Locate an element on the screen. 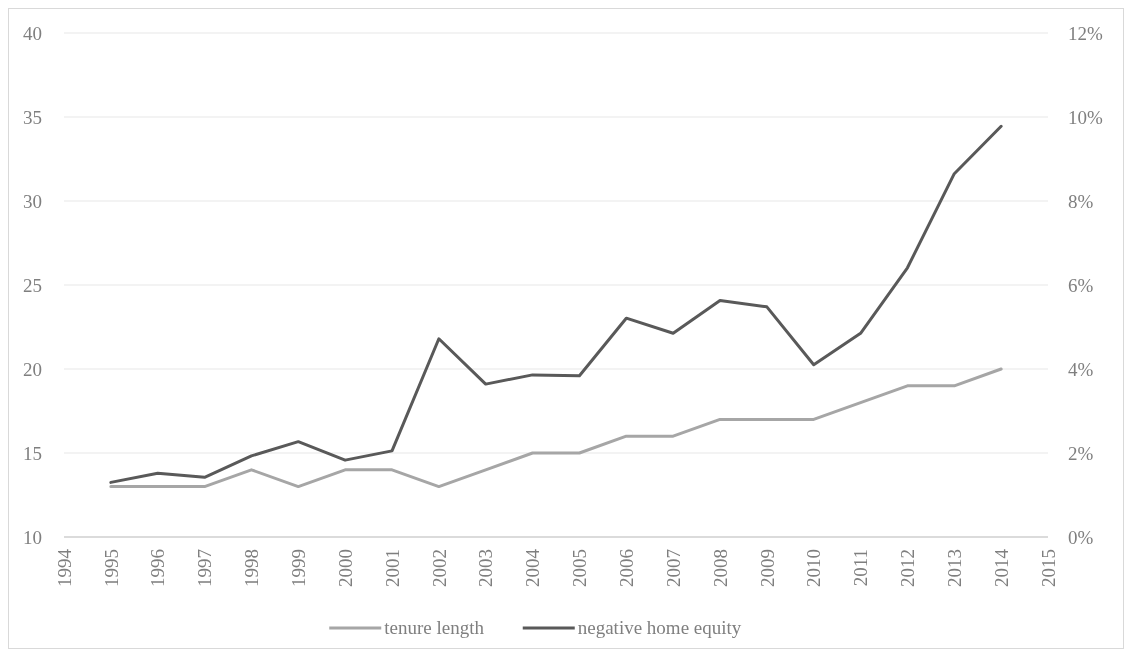 This screenshot has width=1132, height=657. y-tick-label: 35 is located at coordinates (32, 117).